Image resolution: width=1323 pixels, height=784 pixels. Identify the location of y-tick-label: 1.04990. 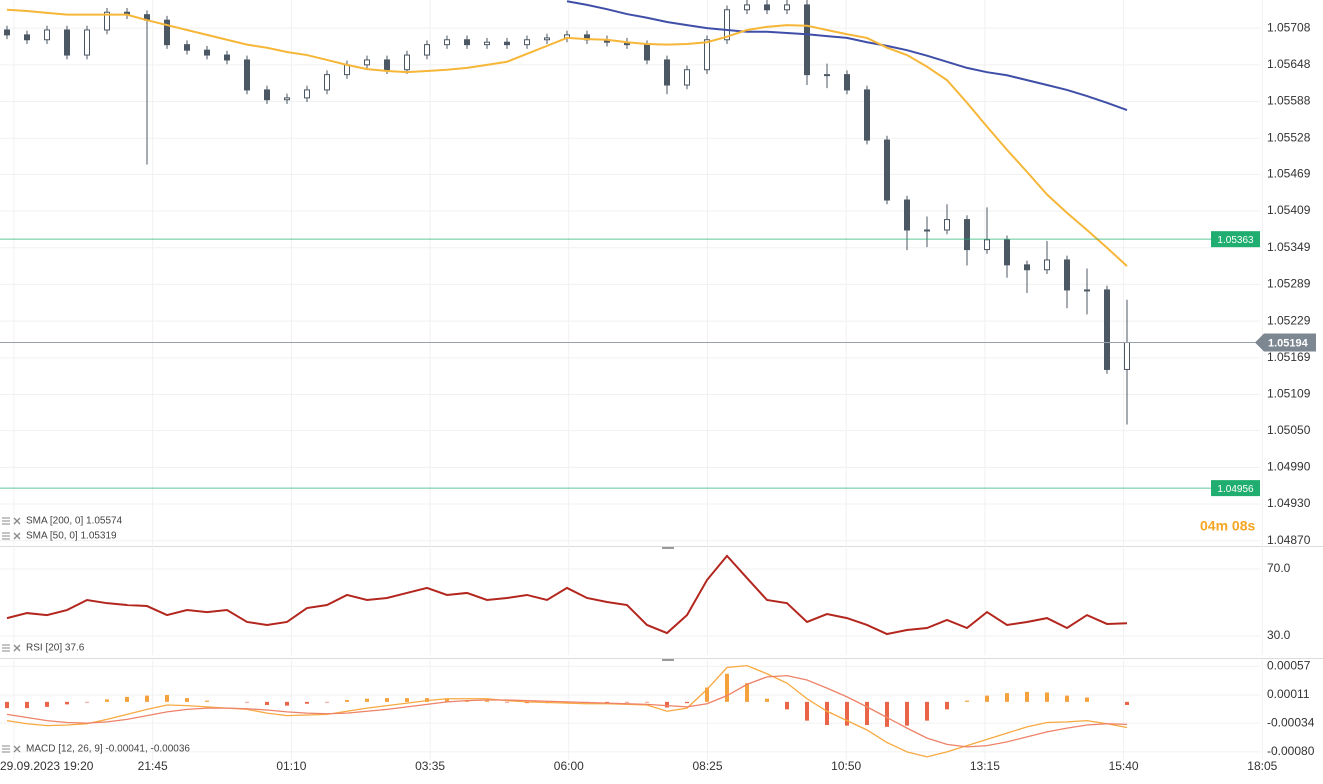
(1289, 466).